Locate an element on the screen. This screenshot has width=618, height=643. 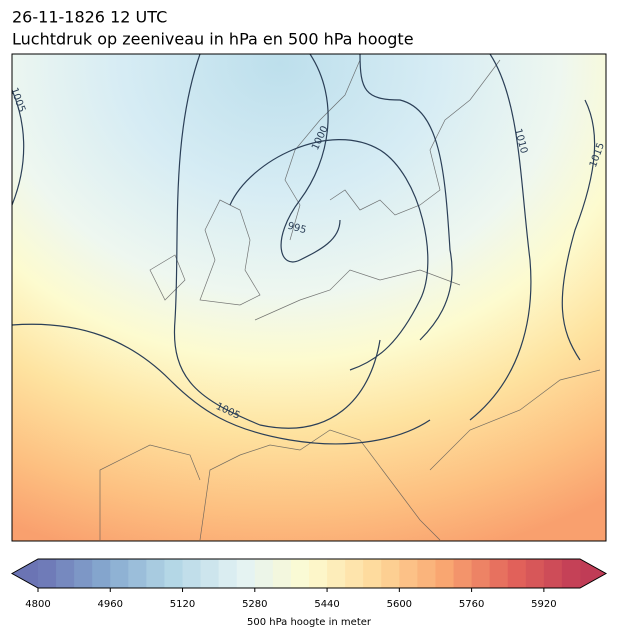
contour-label: 995 is located at coordinates (296, 229).